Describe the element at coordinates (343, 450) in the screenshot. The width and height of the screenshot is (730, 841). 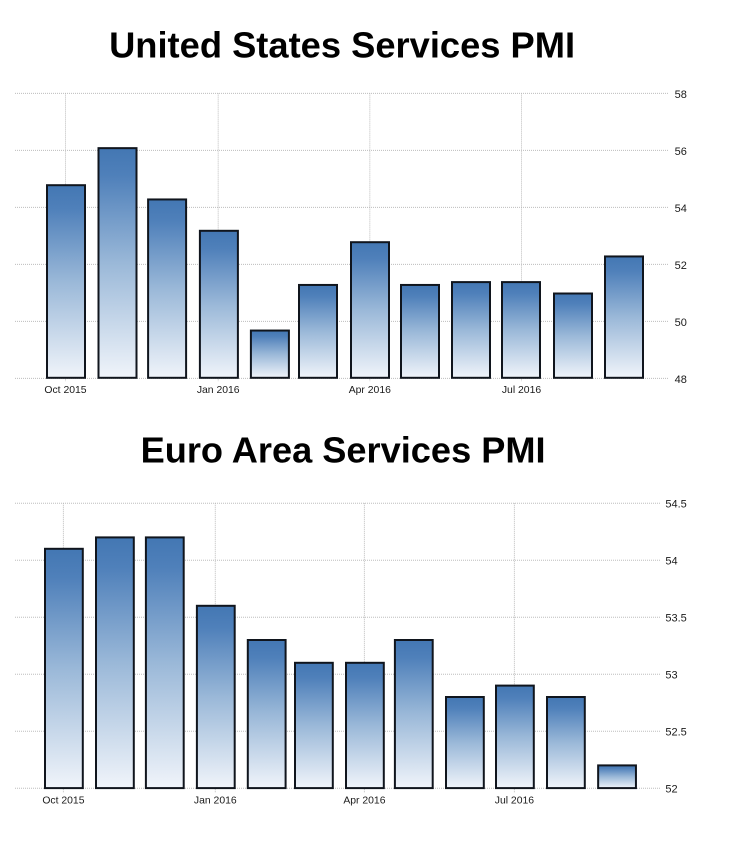
I see `svg-text: Euro Area Services PMI` at that location.